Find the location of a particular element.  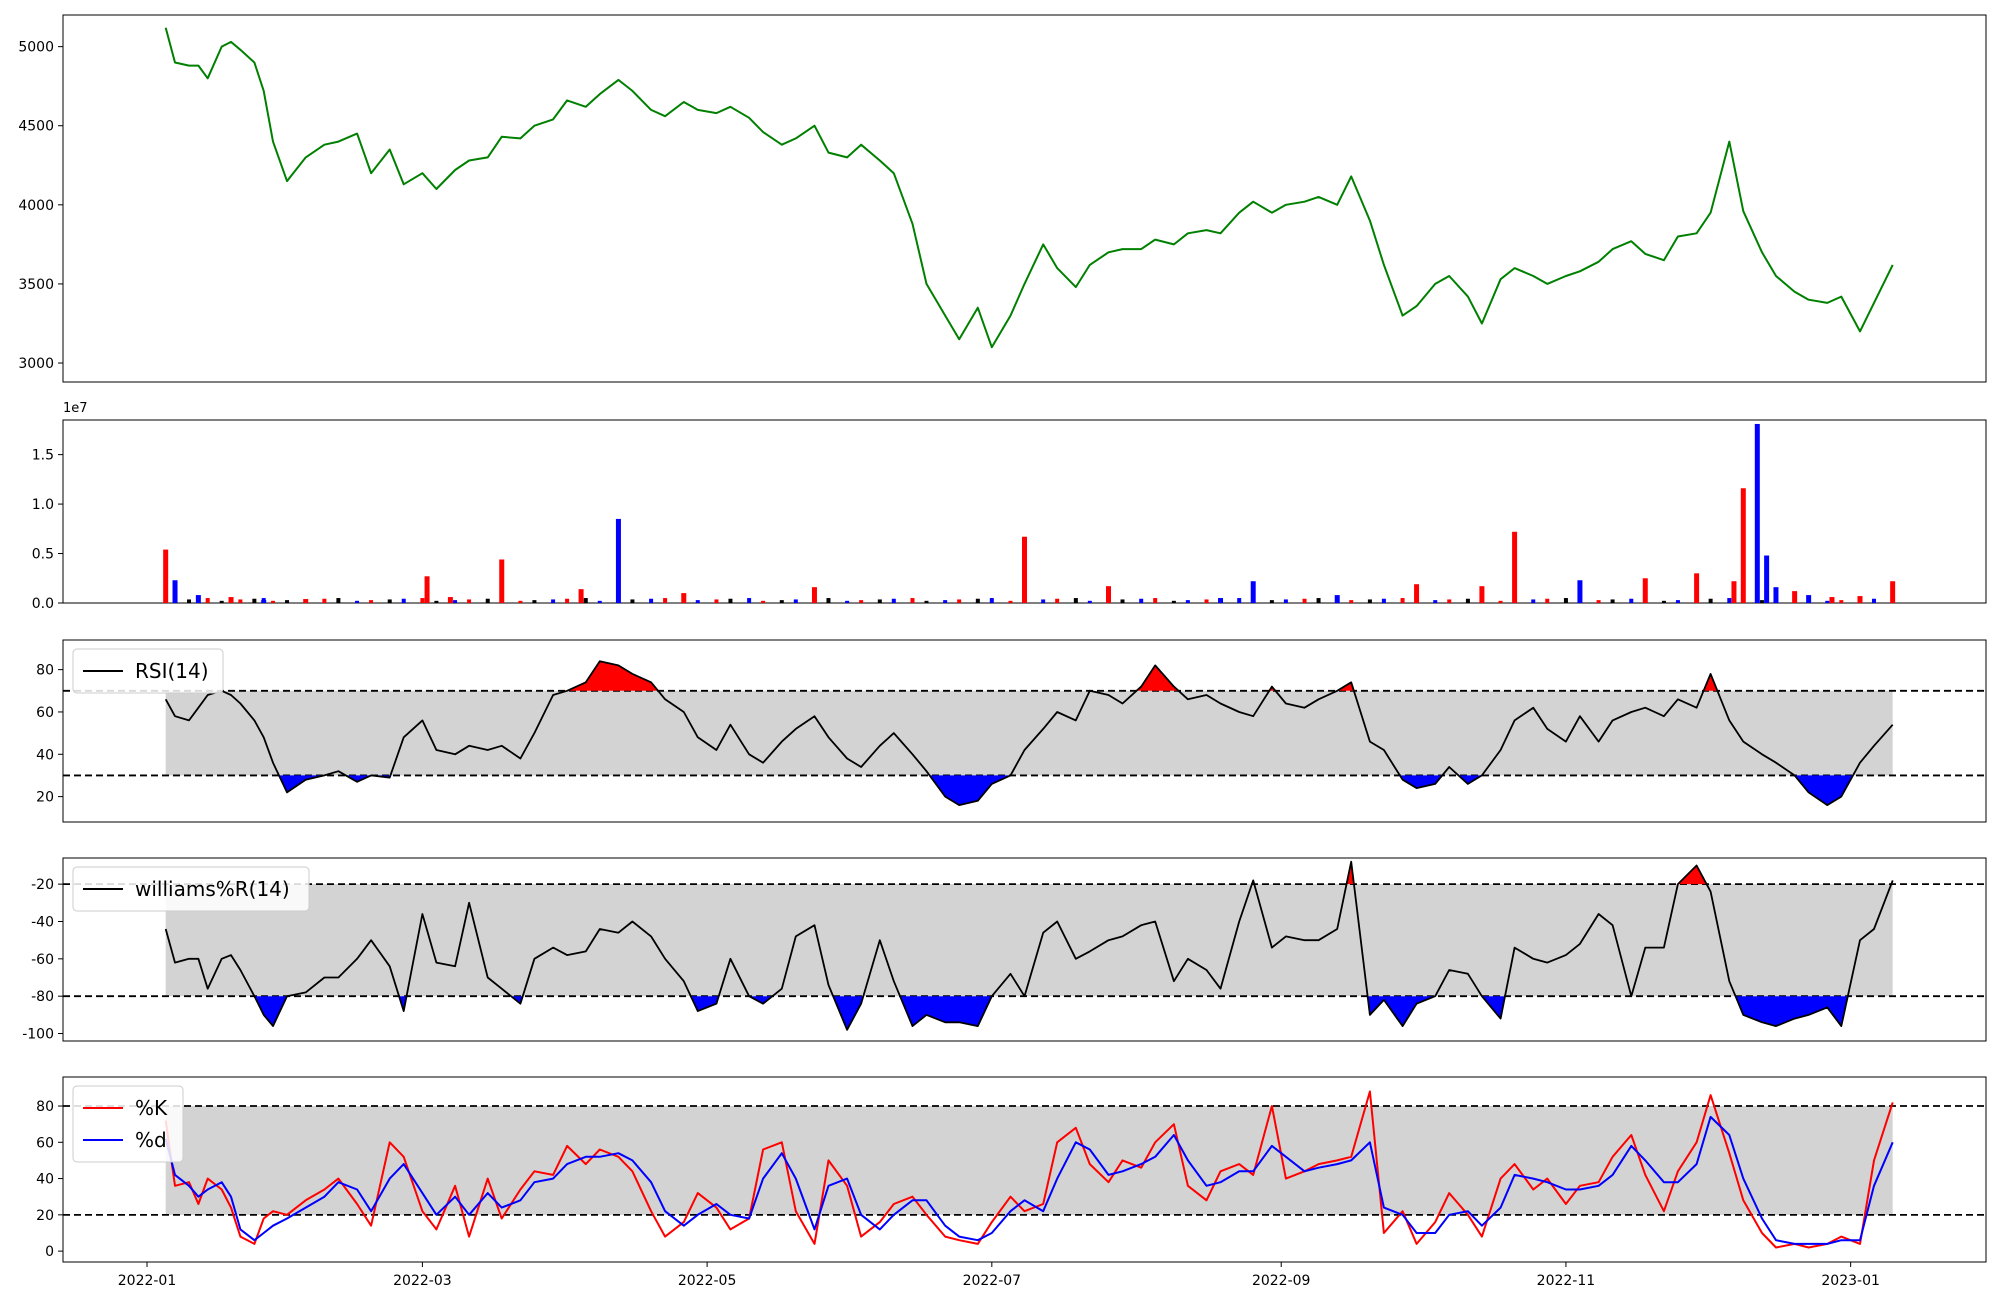

rsi-ytick-label: 60 is located at coordinates (45, 713).